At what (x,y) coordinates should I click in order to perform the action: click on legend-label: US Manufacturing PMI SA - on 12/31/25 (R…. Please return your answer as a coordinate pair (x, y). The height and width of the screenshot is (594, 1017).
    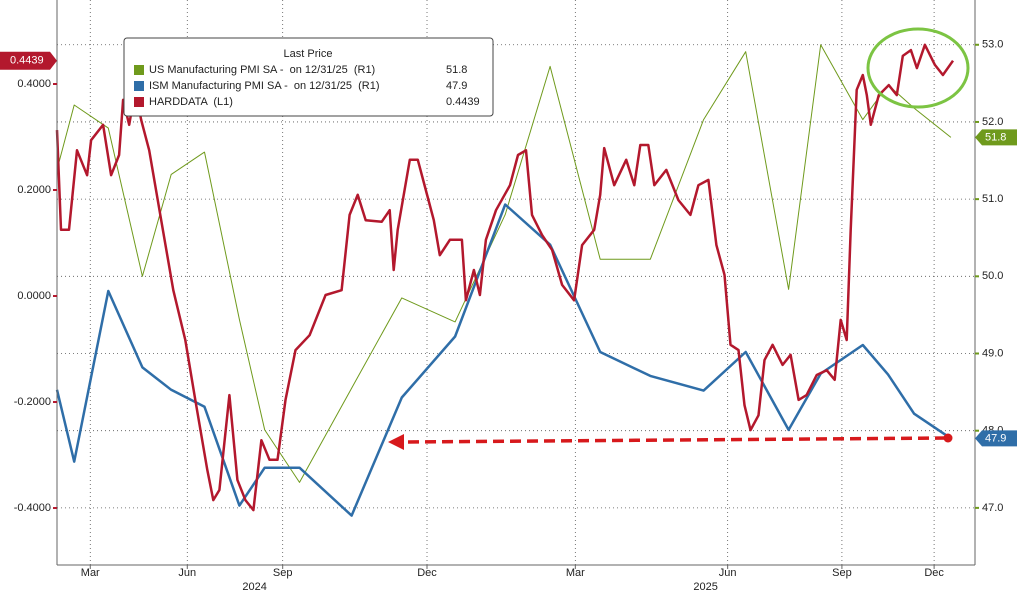
    Looking at the image, I should click on (262, 70).